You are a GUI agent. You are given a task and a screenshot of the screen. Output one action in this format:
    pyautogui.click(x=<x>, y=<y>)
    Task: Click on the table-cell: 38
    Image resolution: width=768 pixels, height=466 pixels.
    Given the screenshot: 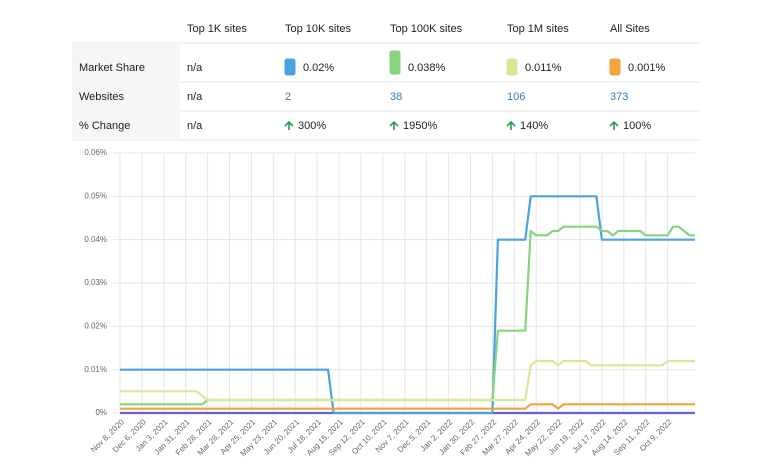 What is the action you would take?
    pyautogui.click(x=396, y=97)
    